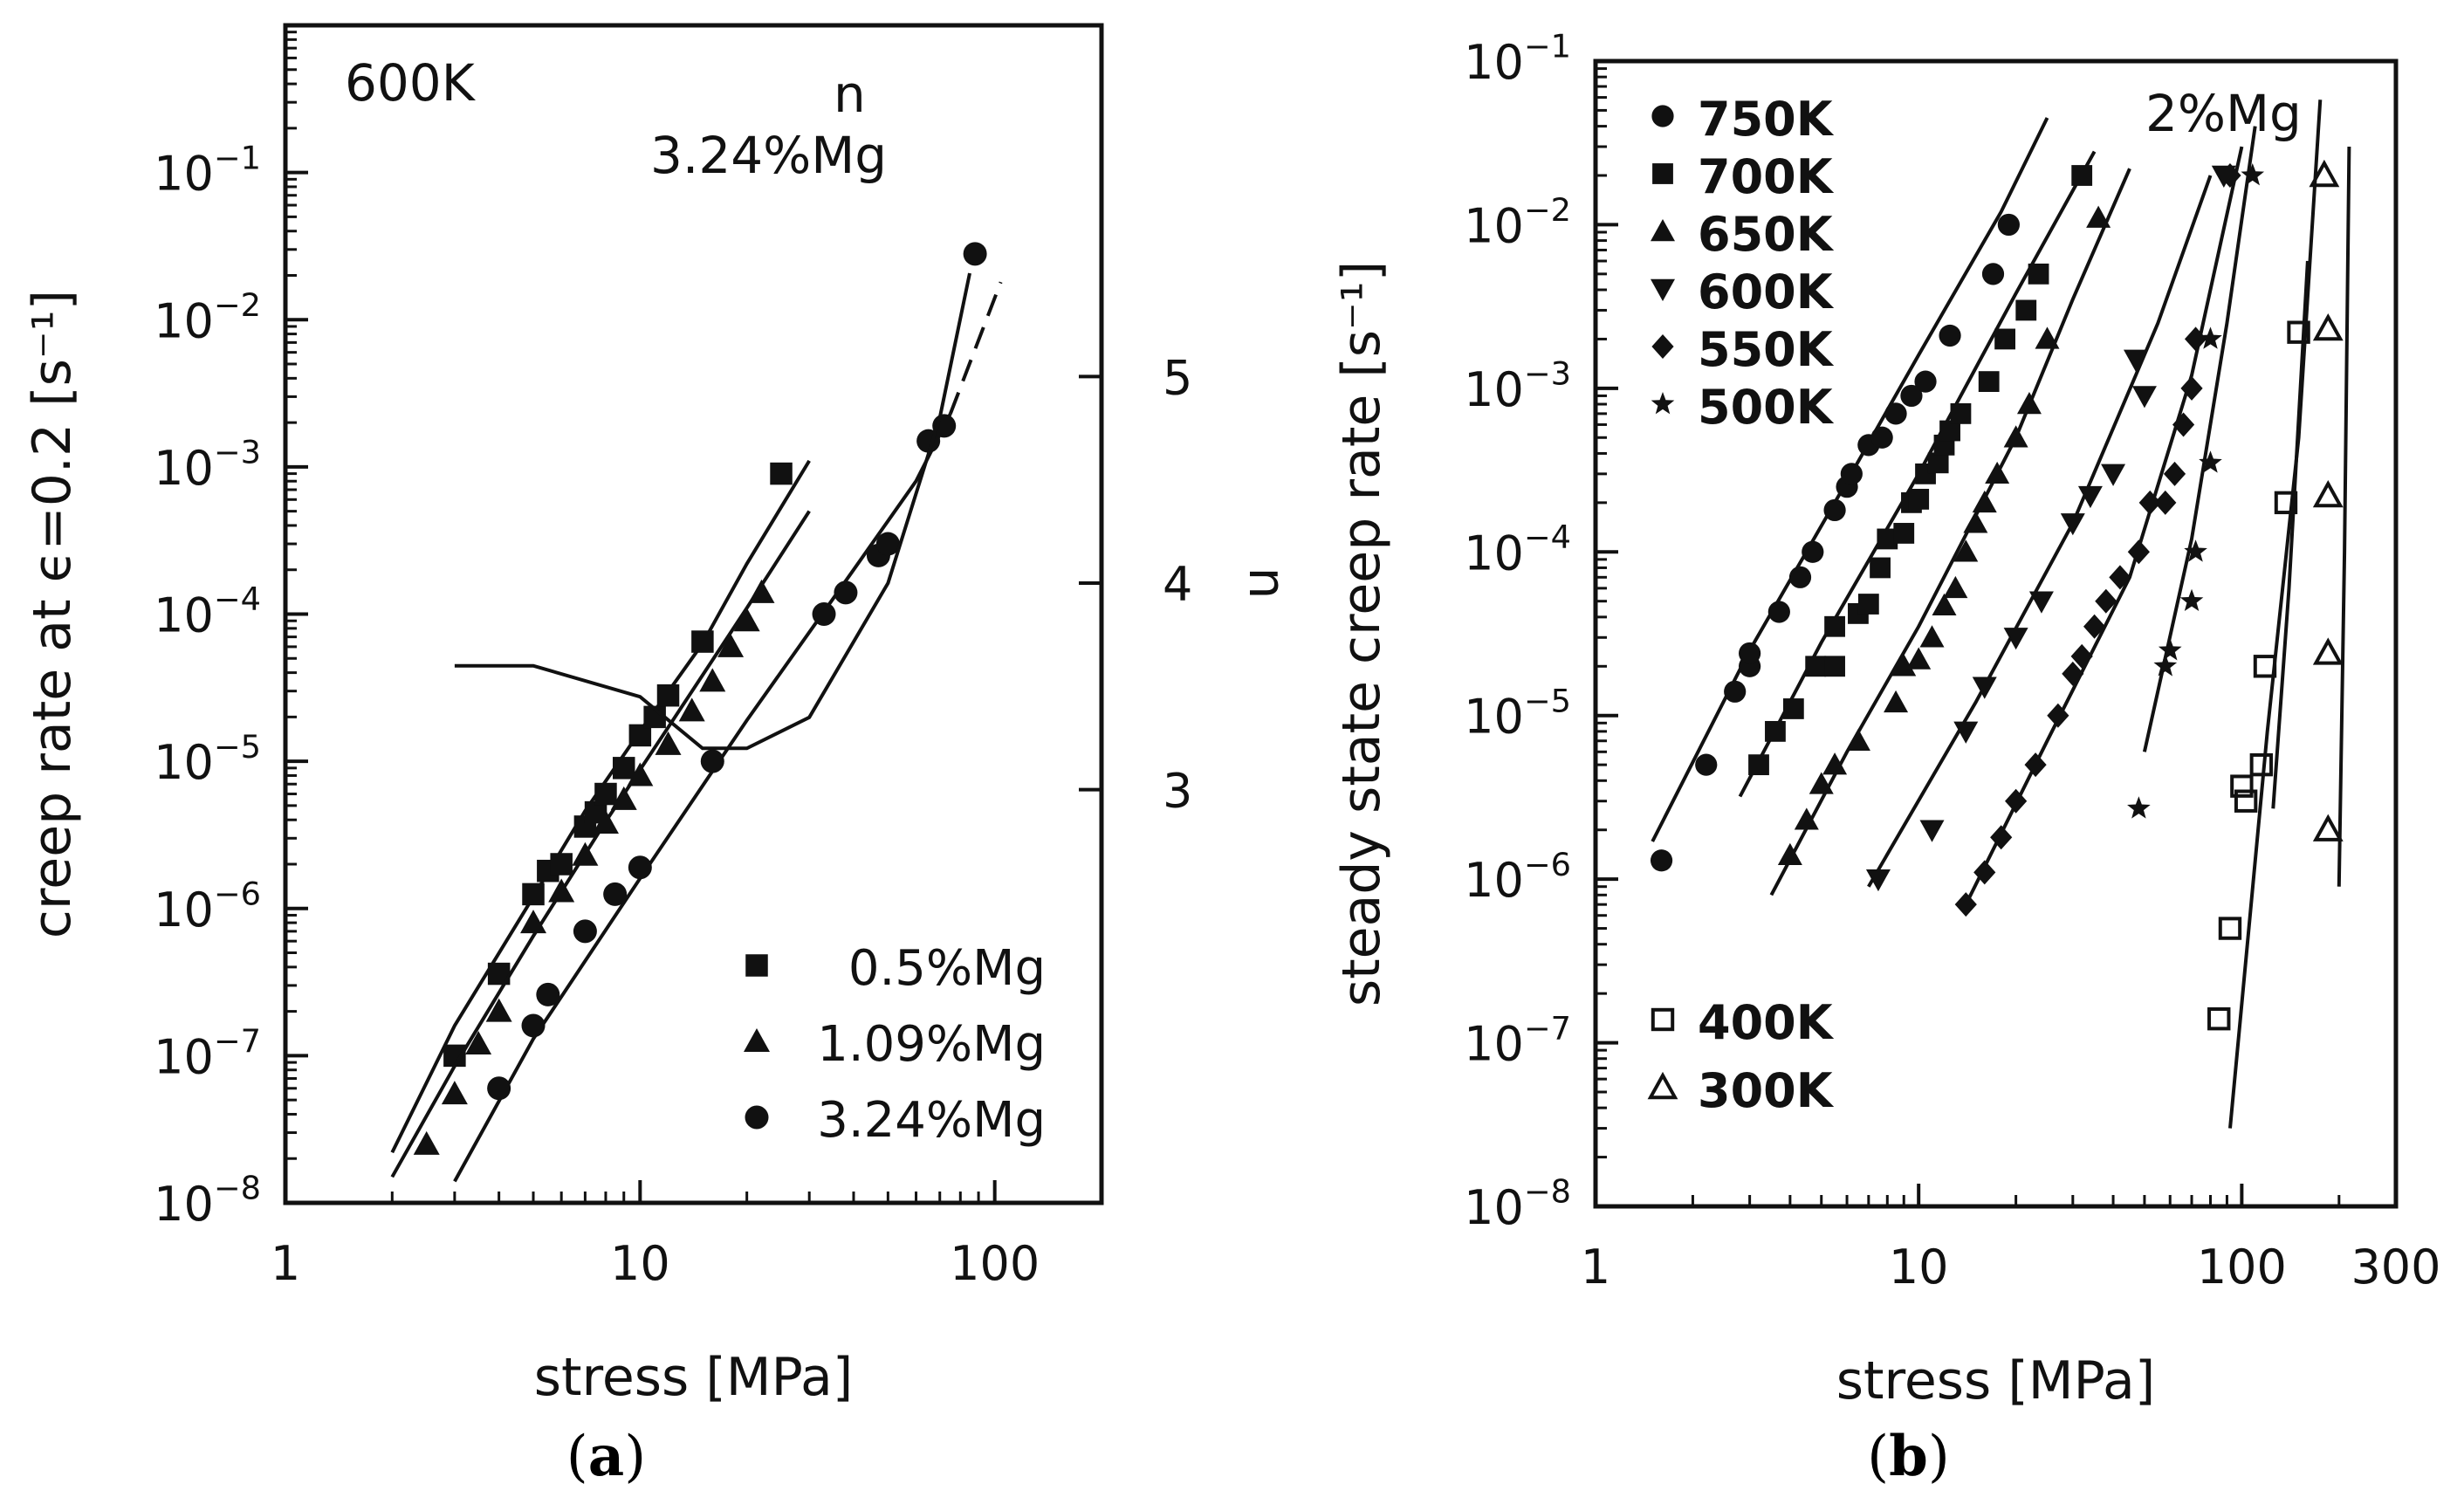  Describe the element at coordinates (1917, 474) in the screenshot. I see `series-700K` at that location.